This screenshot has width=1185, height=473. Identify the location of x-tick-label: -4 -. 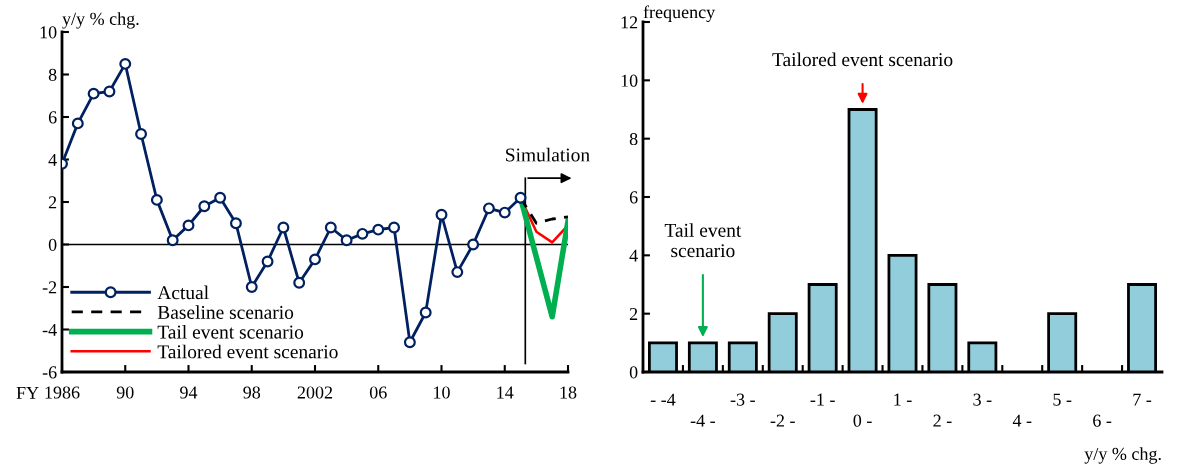
(703, 420).